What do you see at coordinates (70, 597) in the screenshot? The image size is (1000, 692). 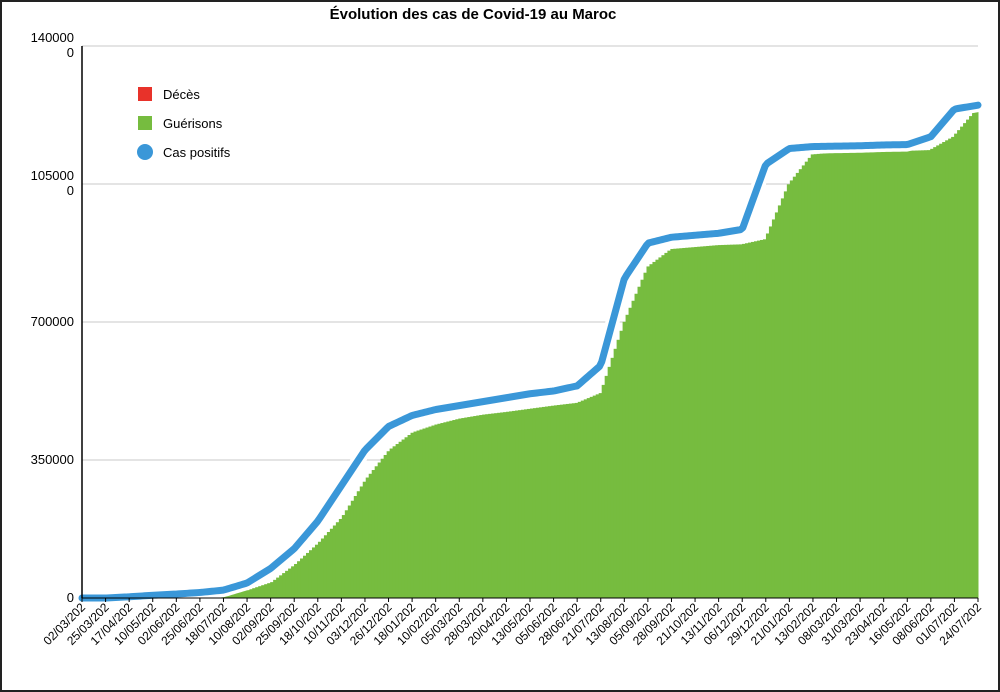 I see `y-tick-label: 0` at bounding box center [70, 597].